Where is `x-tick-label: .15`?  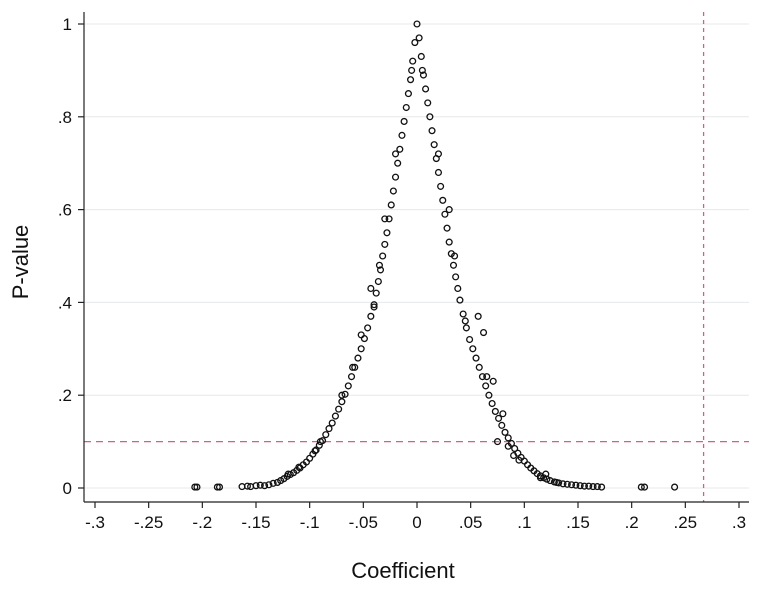 x-tick-label: .15 is located at coordinates (578, 522).